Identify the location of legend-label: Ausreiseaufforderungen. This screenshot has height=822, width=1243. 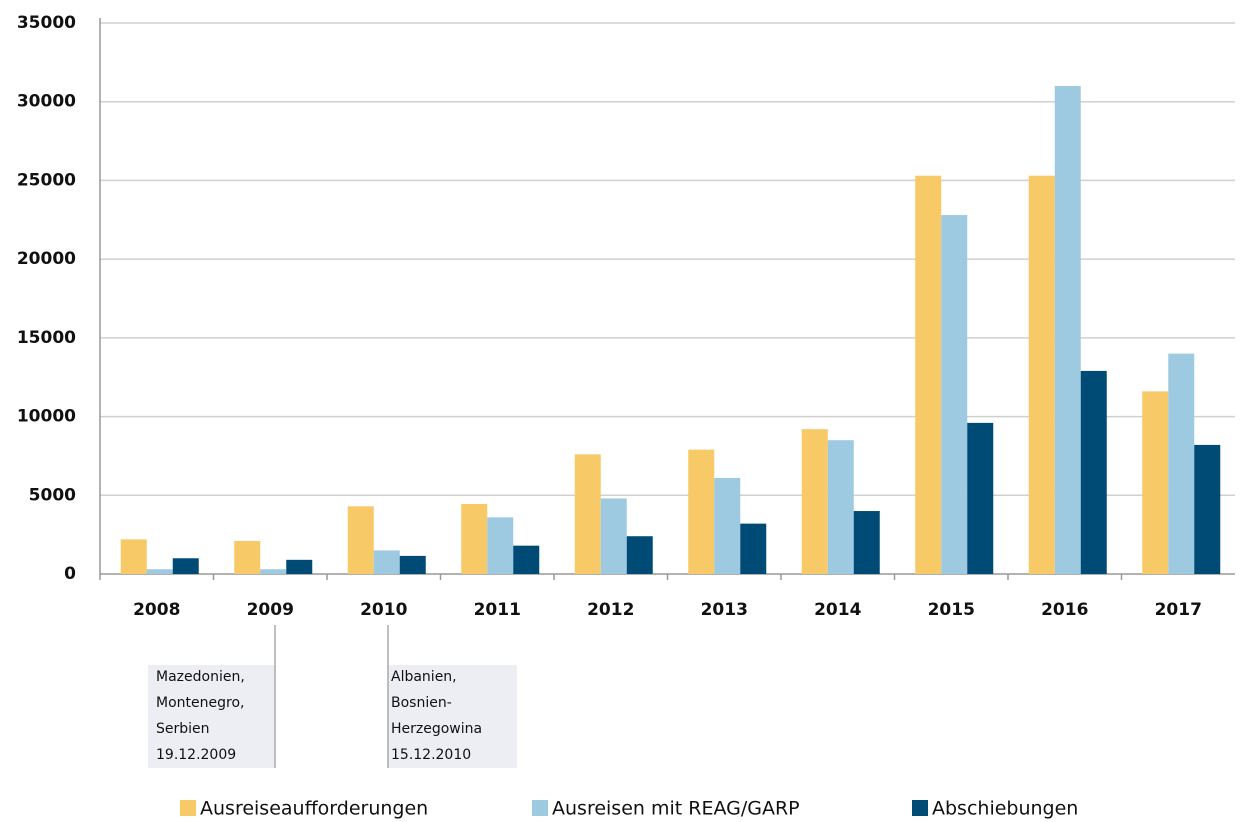
(314, 809).